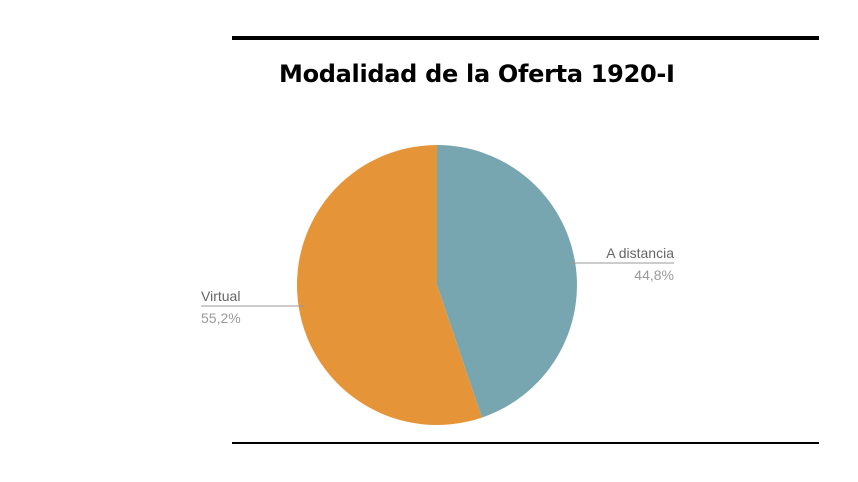 This screenshot has height=482, width=858. Describe the element at coordinates (477, 74) in the screenshot. I see `chart-title: Modalidad de la Oferta 1920-I` at that location.